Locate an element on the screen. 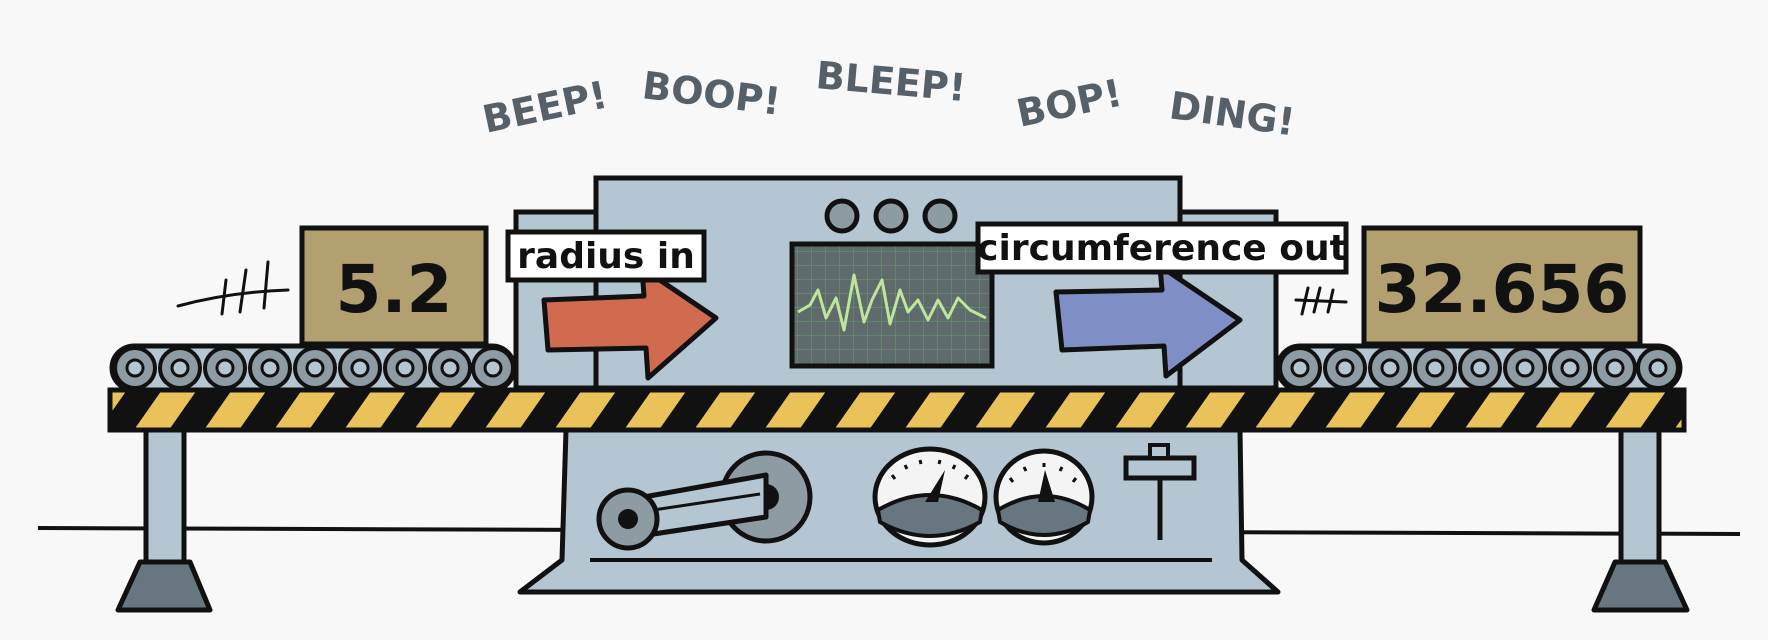  machine-body is located at coordinates (896, 283).